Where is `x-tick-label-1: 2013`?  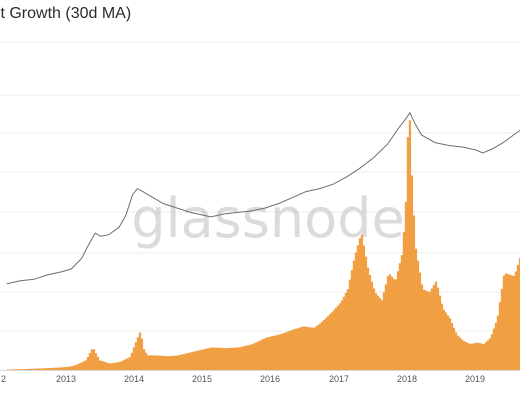
x-tick-label-1: 2013 is located at coordinates (66, 379).